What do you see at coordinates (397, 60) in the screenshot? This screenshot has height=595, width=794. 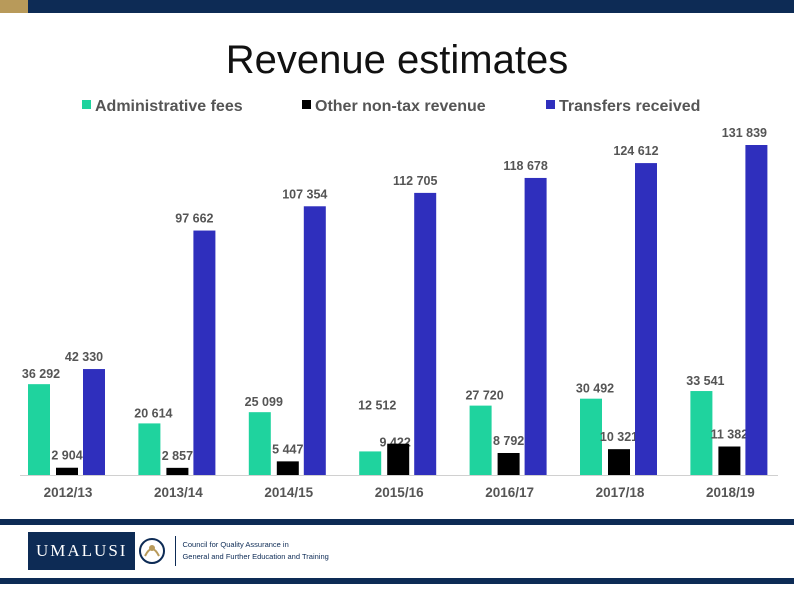 I see `slide-title: Revenue estimates` at bounding box center [397, 60].